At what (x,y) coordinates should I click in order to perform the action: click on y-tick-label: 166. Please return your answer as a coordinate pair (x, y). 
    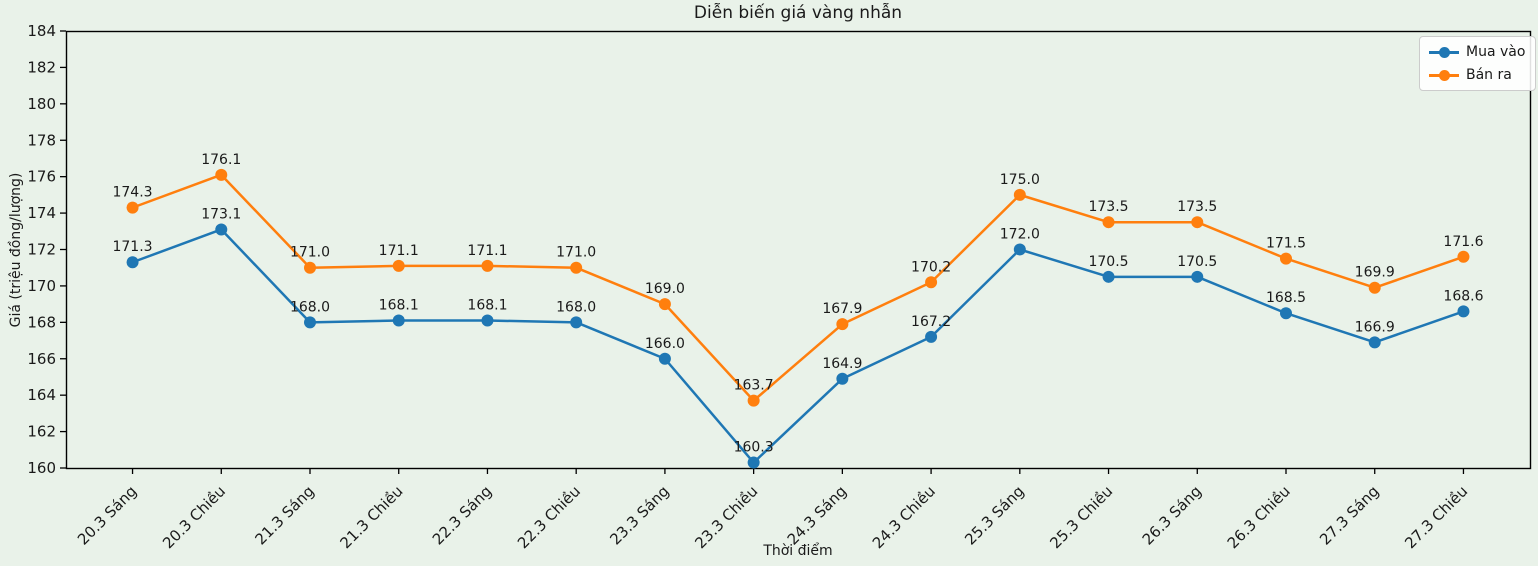
    Looking at the image, I should click on (41, 359).